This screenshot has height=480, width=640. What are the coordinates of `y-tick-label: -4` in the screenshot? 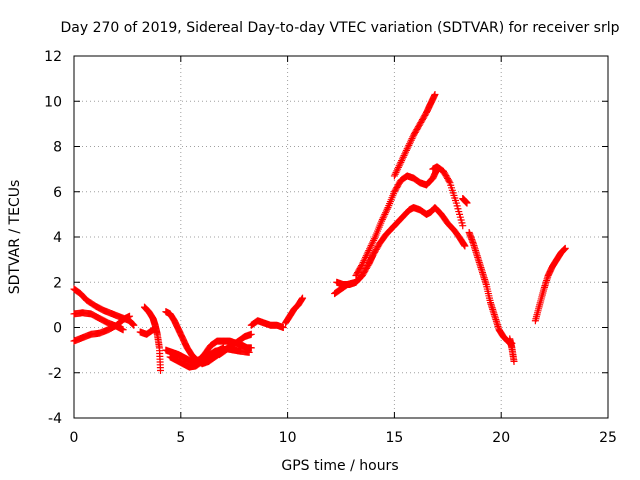 It's located at (55, 419).